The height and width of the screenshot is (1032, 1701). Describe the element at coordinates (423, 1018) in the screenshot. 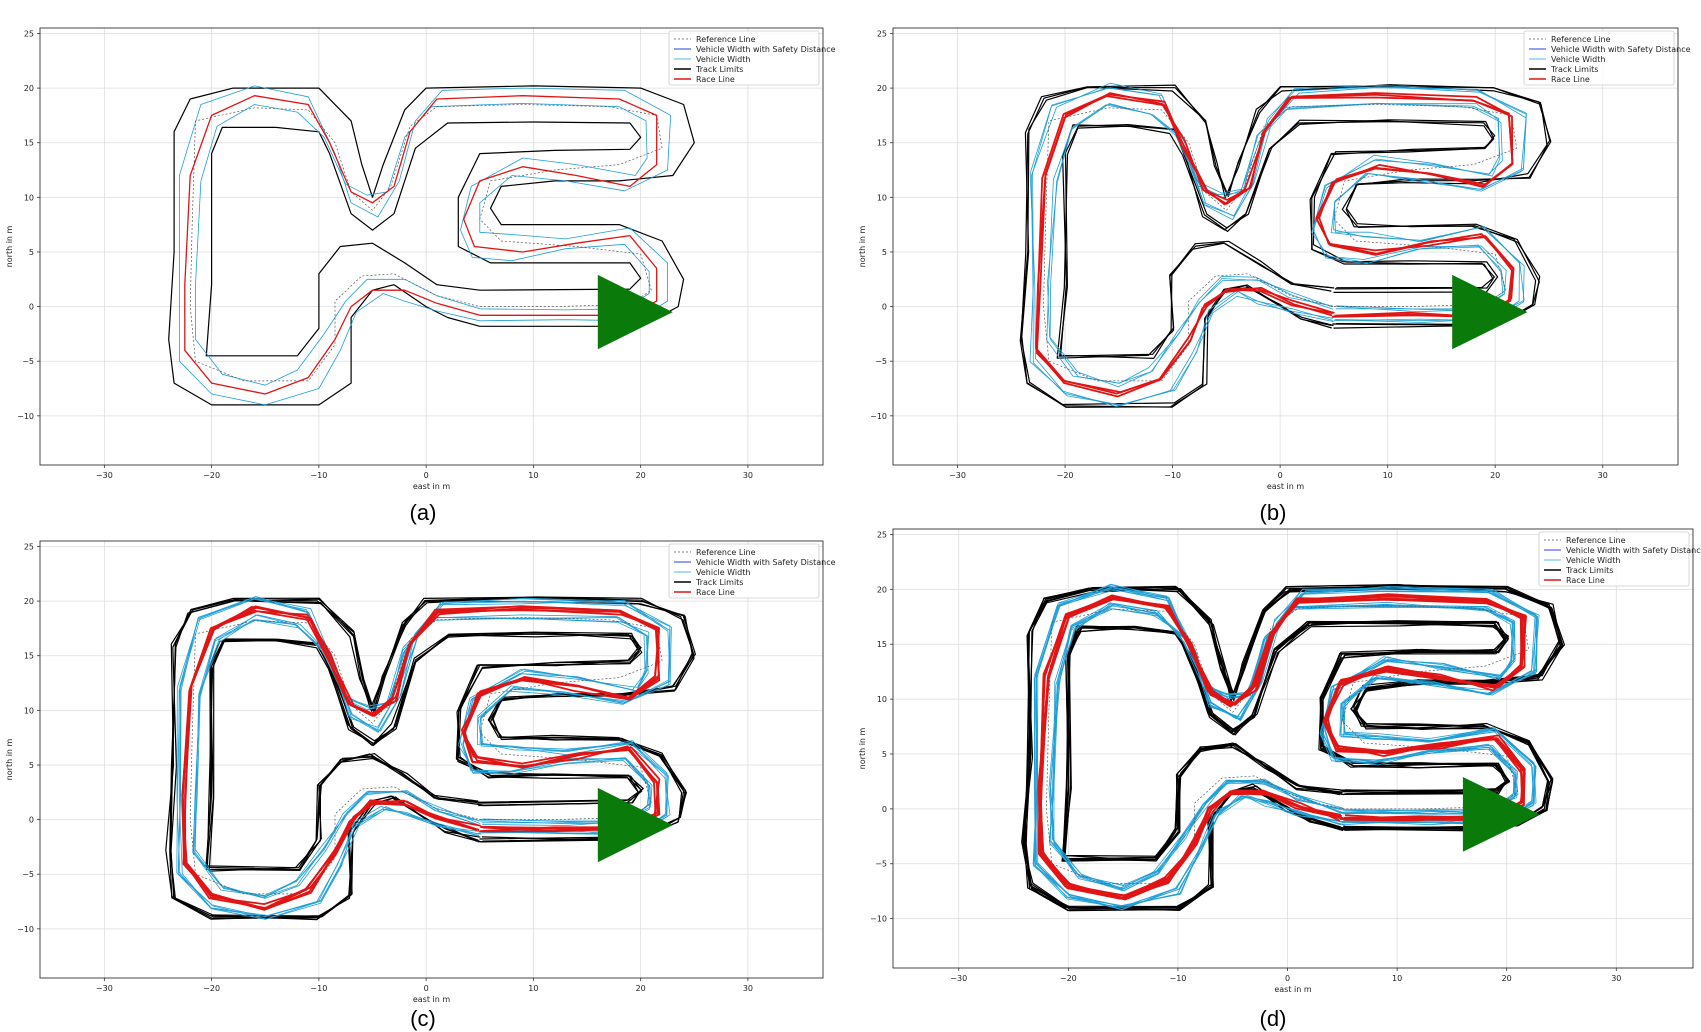

I see `caption-c: (c)` at that location.